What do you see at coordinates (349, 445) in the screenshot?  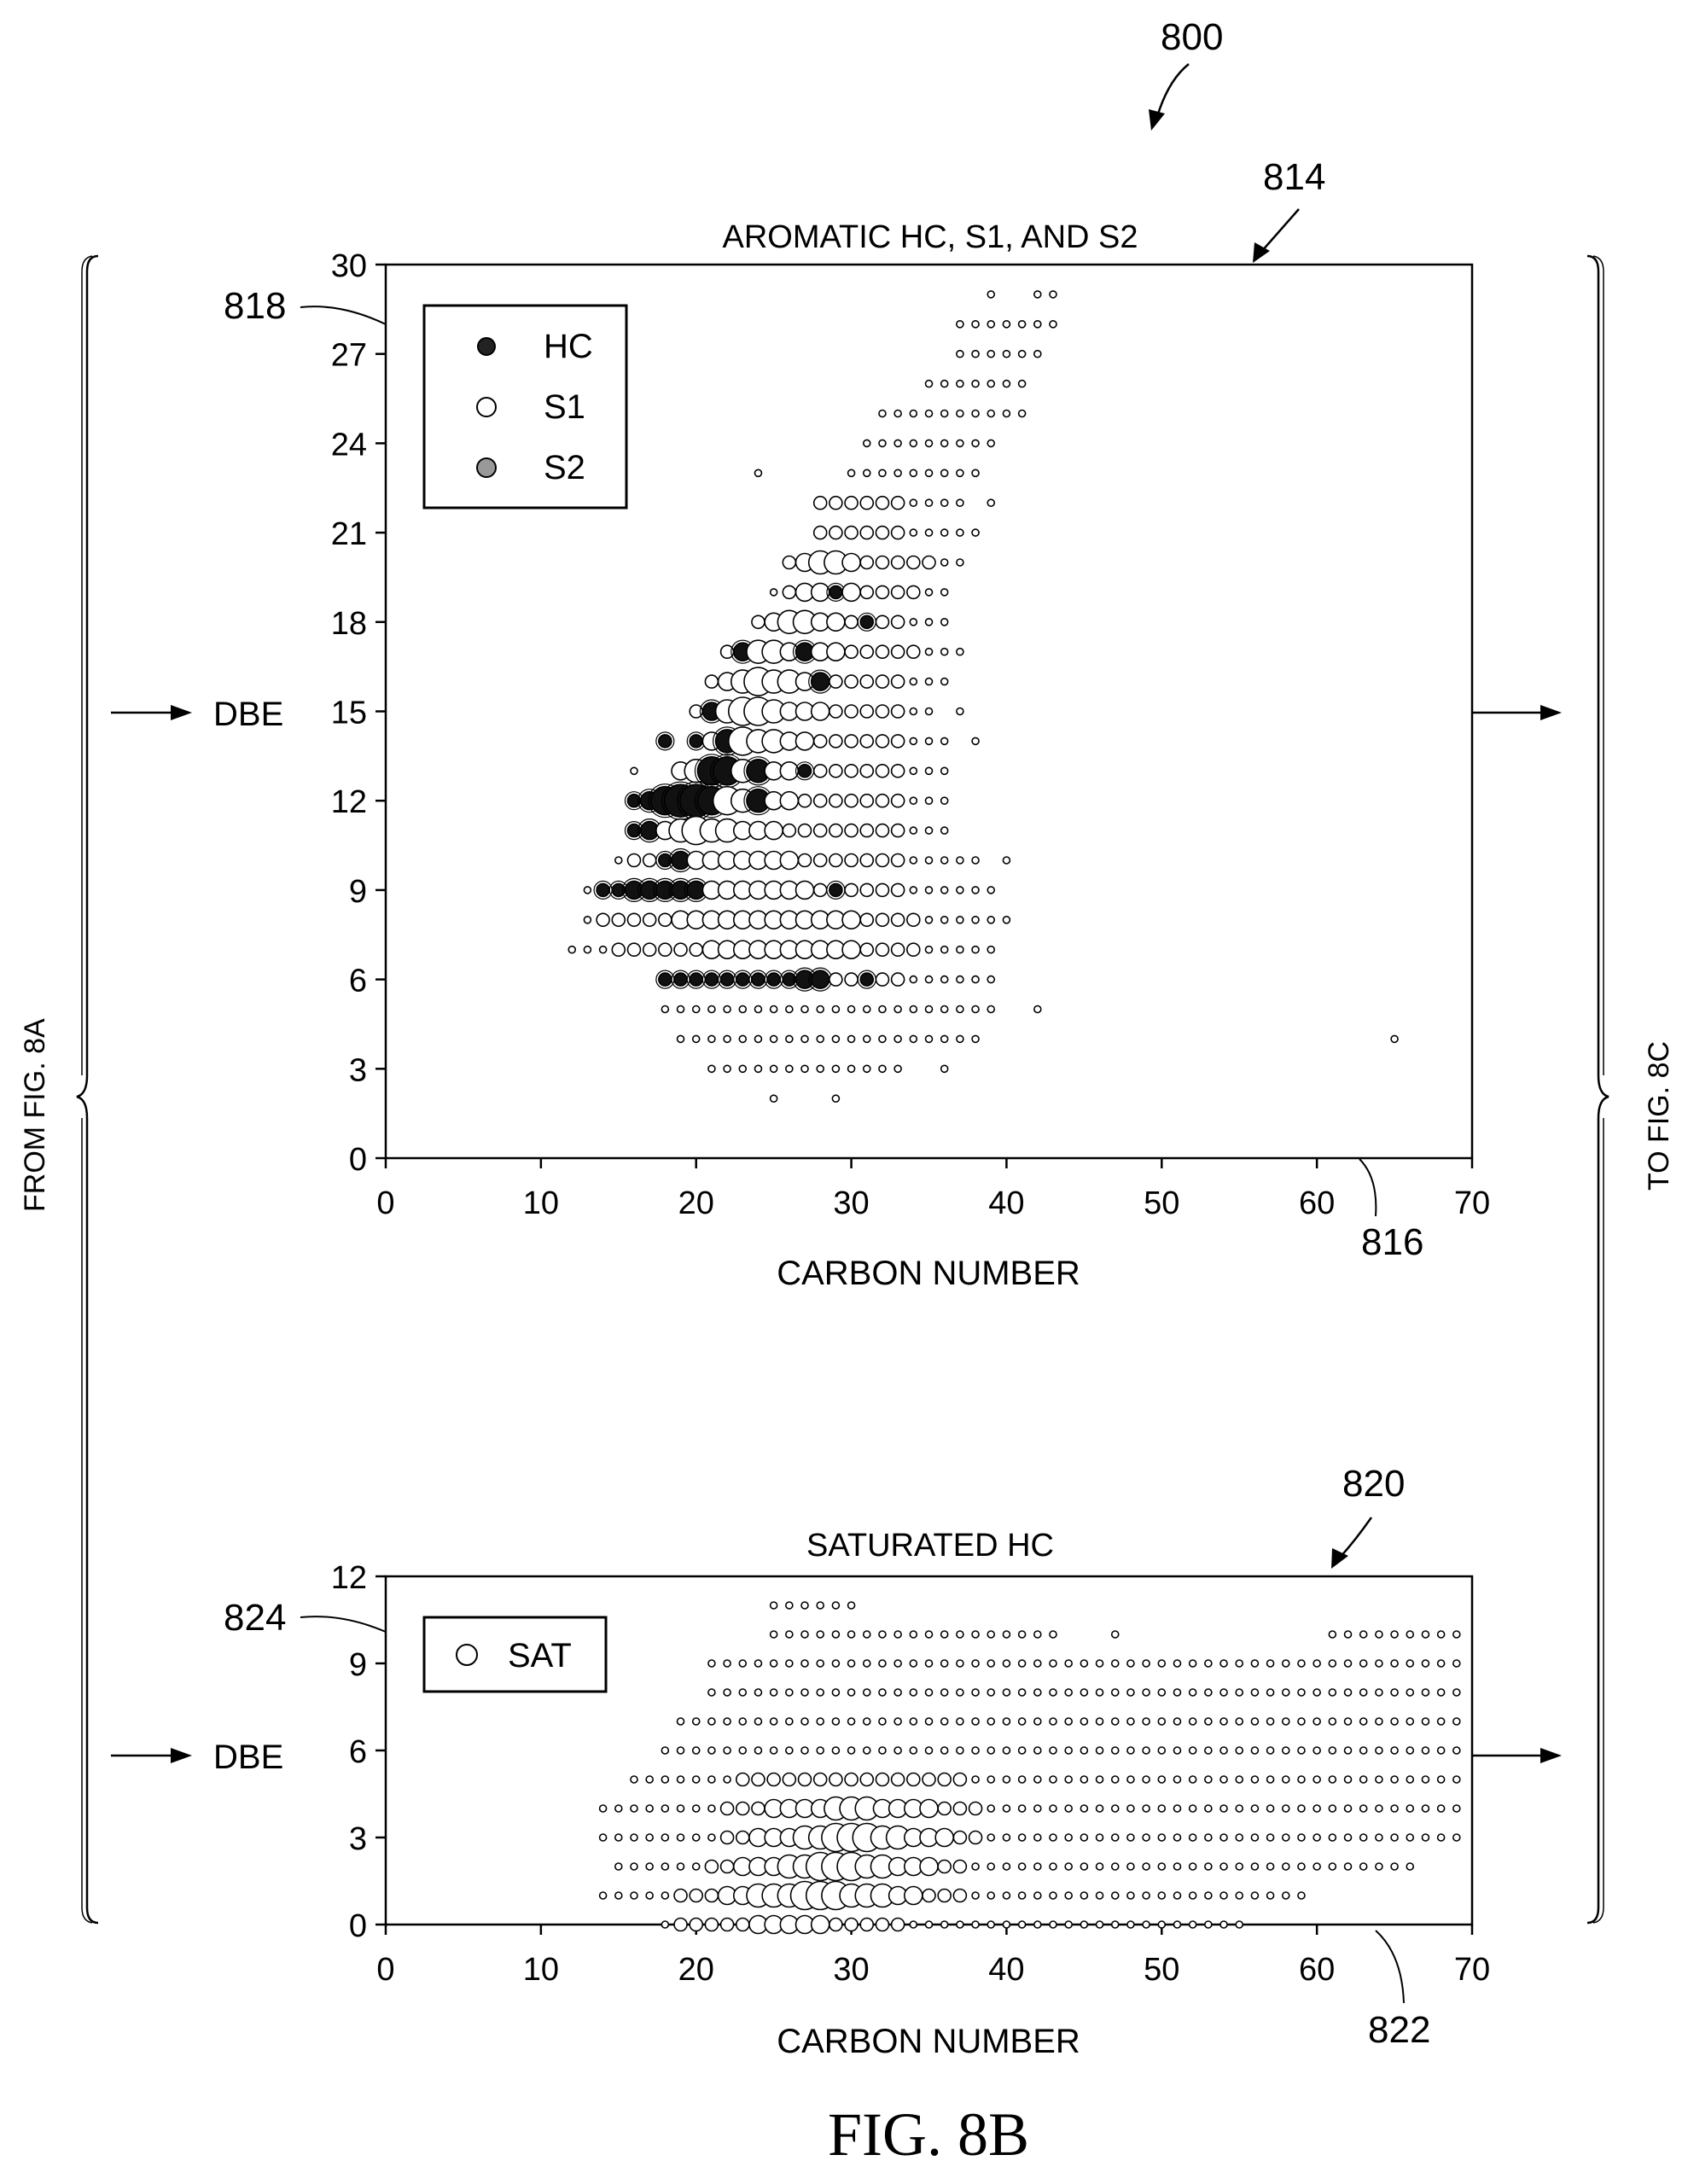 I see `aromatic-ytick-label: 24` at bounding box center [349, 445].